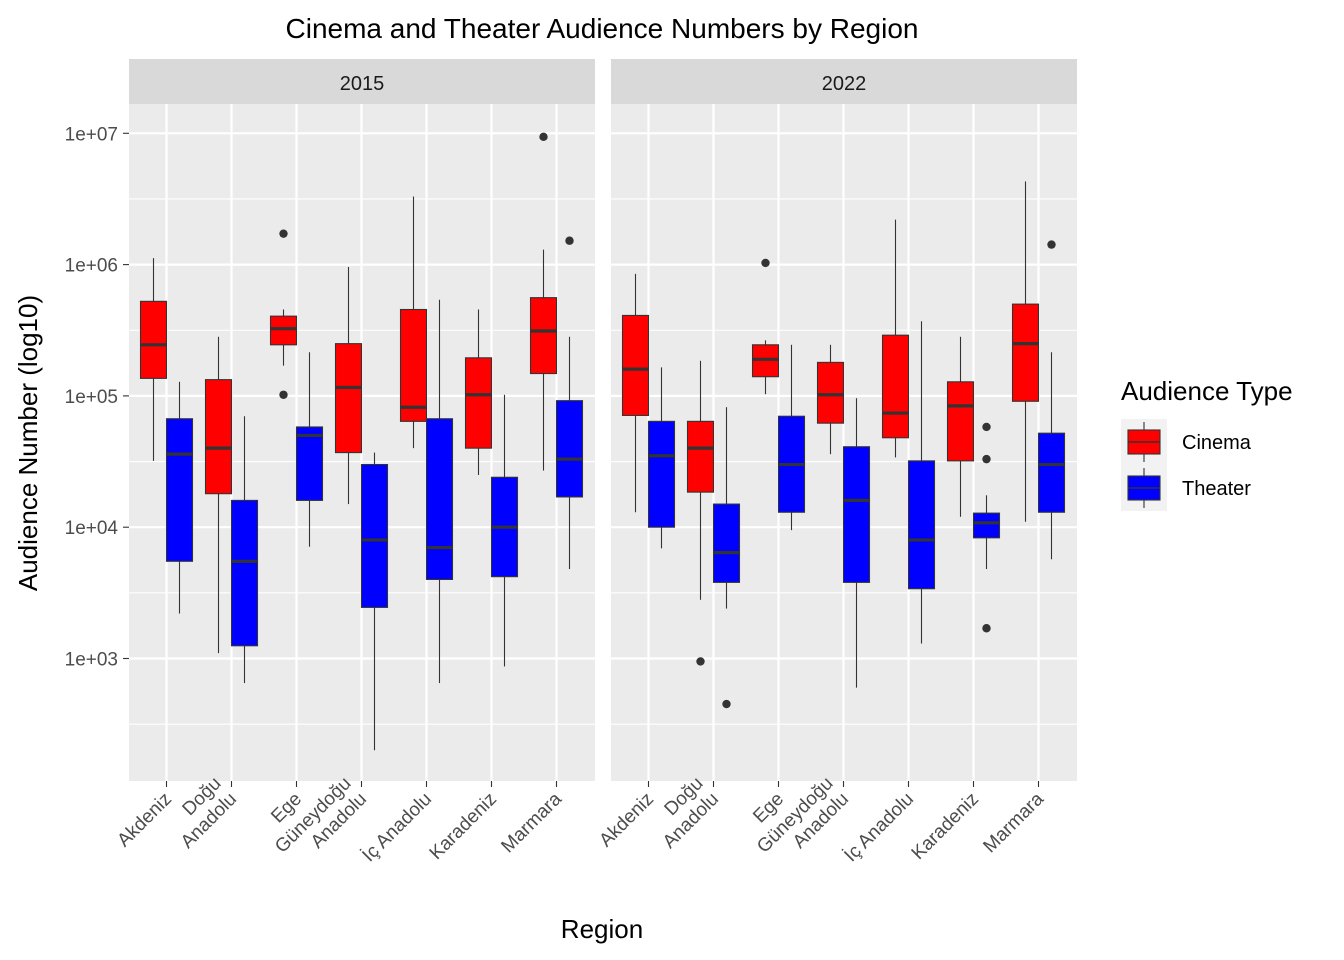  I want to click on legend: Audience Type Cinema Theater, so click(1207, 443).